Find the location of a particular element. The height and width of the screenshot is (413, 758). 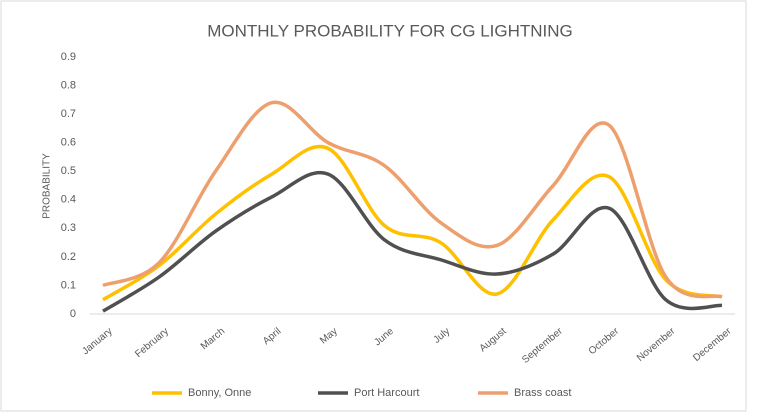

y-tick-label: 0.5 is located at coordinates (68, 171).